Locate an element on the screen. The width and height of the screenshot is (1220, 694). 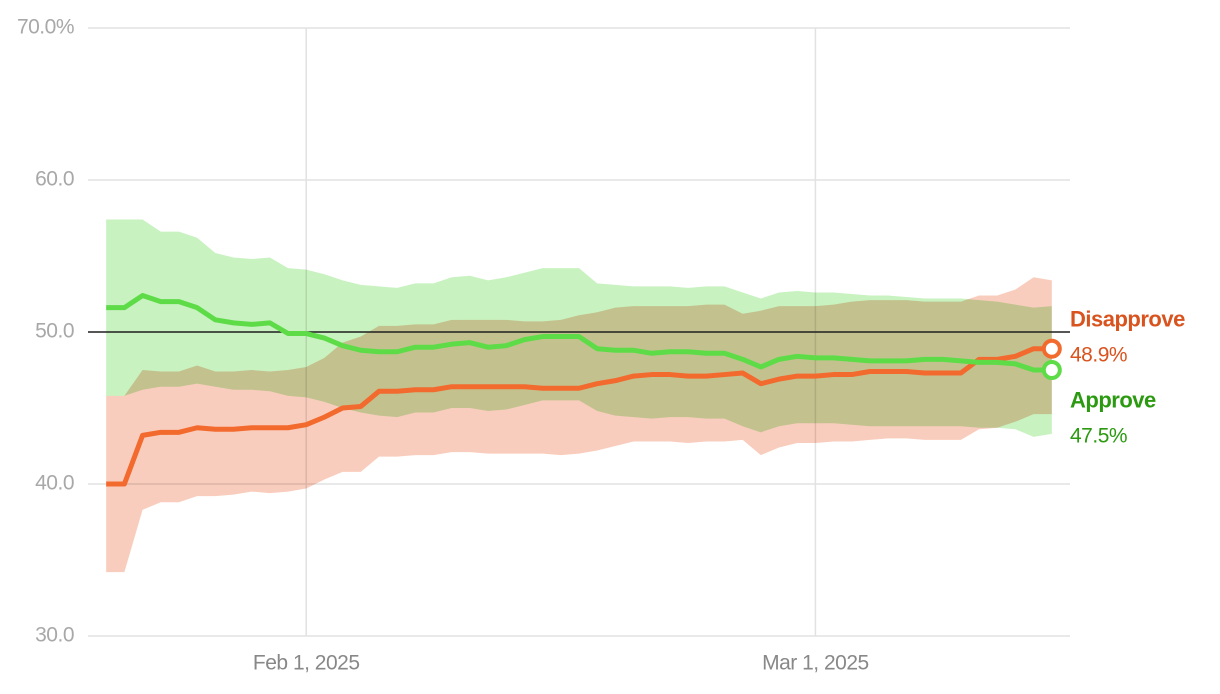
series-name: Approve is located at coordinates (1113, 400).